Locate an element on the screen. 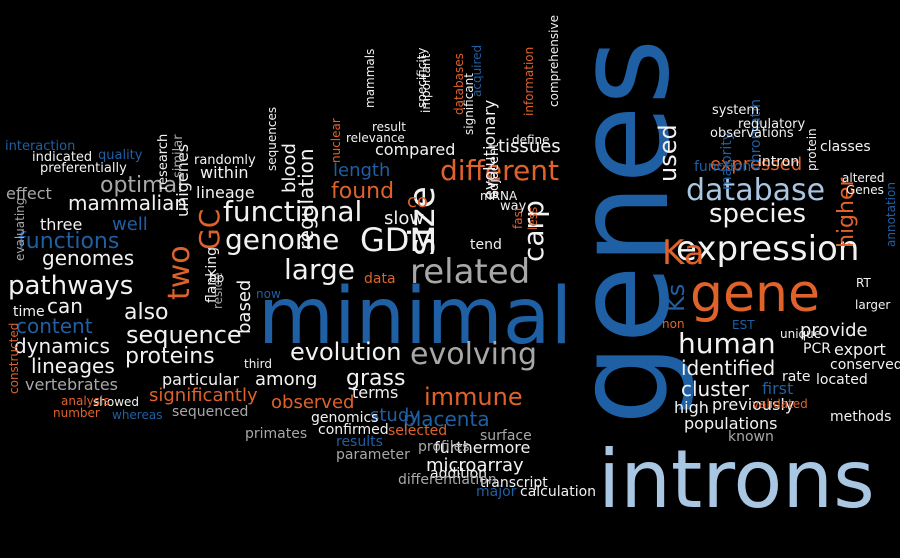 This screenshot has width=900, height=558. cloud-word: nuclear is located at coordinates (336, 140).